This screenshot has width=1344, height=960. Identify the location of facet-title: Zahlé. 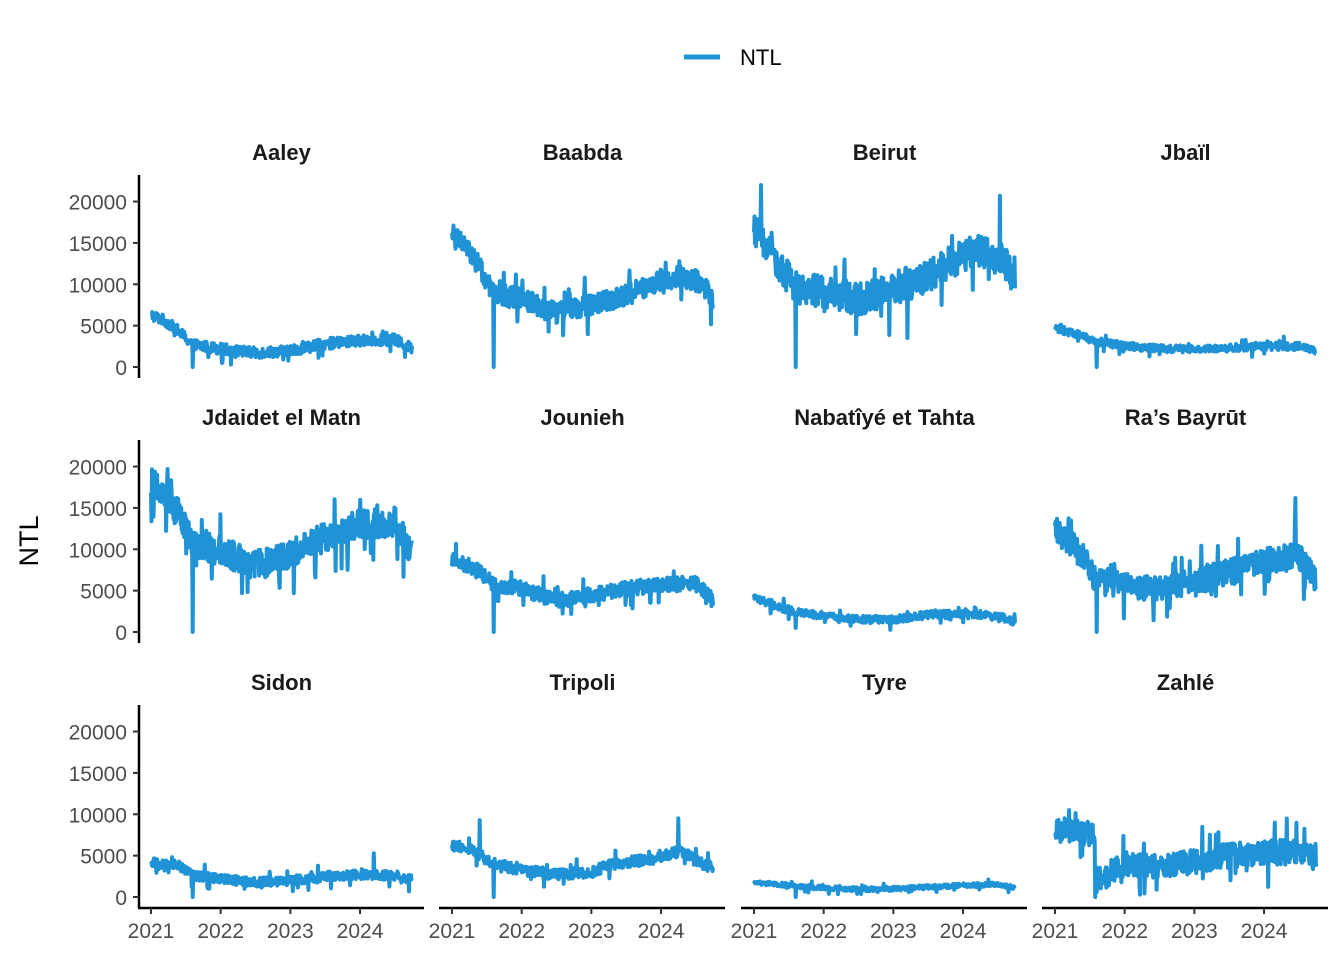
(1185, 682).